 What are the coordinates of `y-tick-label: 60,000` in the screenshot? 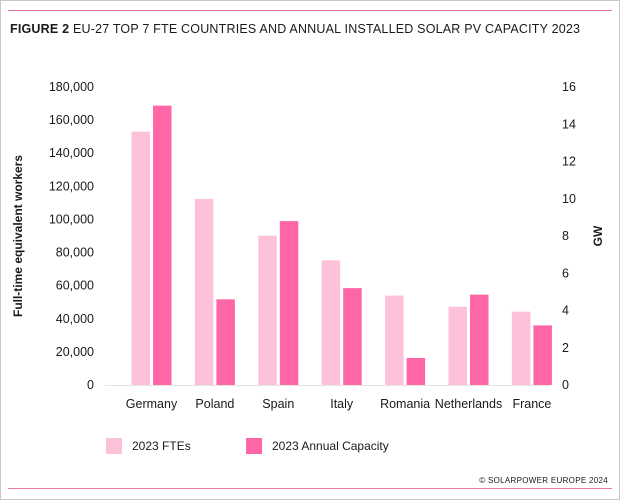 It's located at (75, 286).